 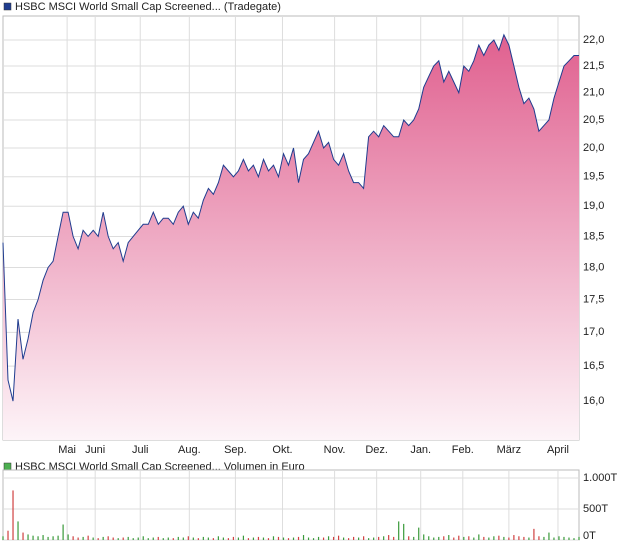 I want to click on x-tick-label: Aug., so click(x=189, y=450).